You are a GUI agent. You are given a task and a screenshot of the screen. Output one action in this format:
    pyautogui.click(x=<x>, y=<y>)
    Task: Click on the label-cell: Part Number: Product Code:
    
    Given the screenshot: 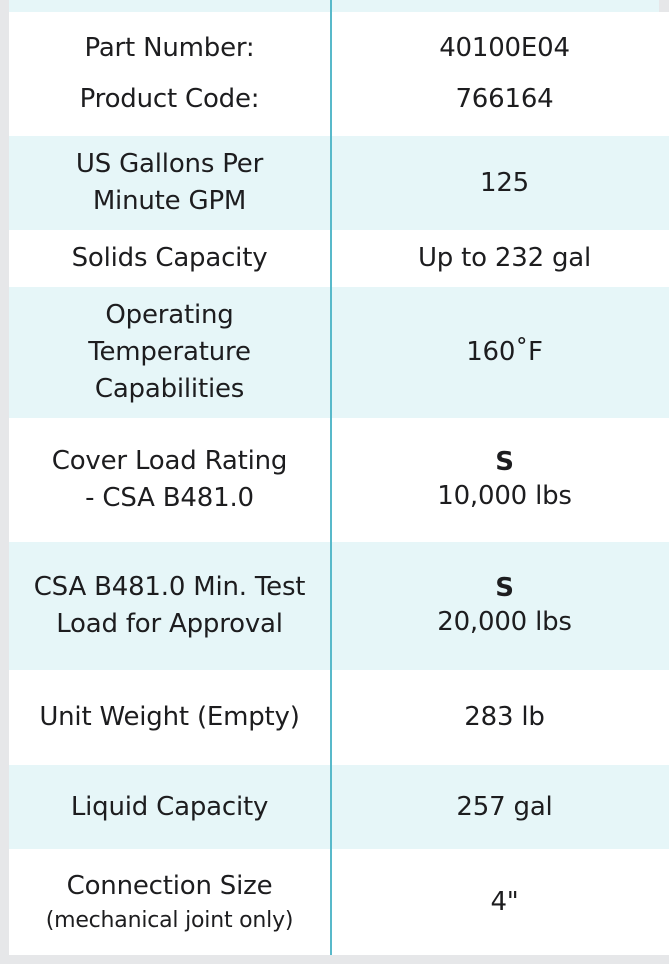 What is the action you would take?
    pyautogui.click(x=169, y=74)
    